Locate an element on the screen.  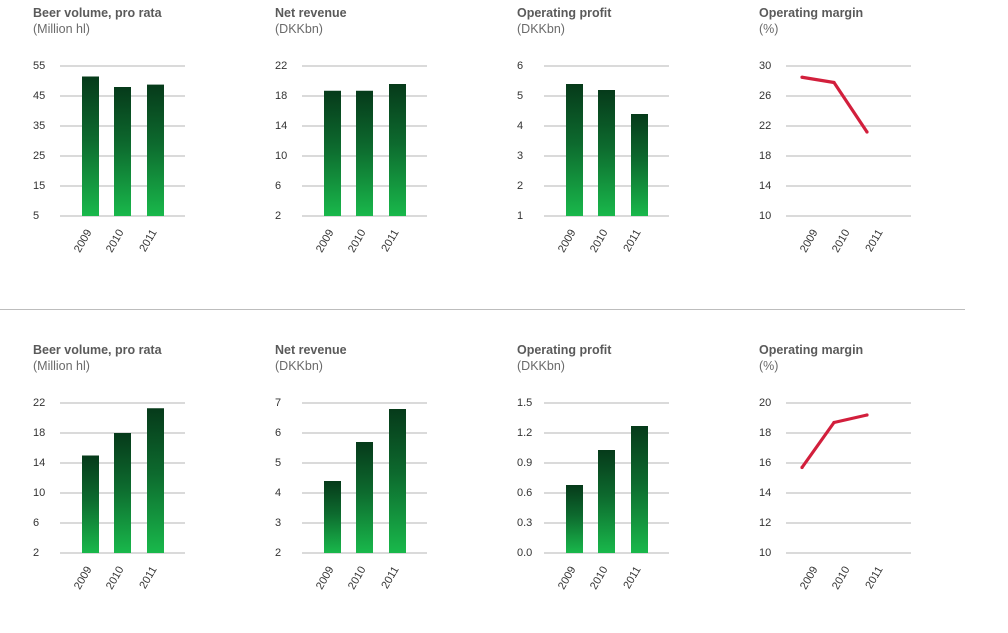
y-tick-label: 2 is located at coordinates (278, 216).